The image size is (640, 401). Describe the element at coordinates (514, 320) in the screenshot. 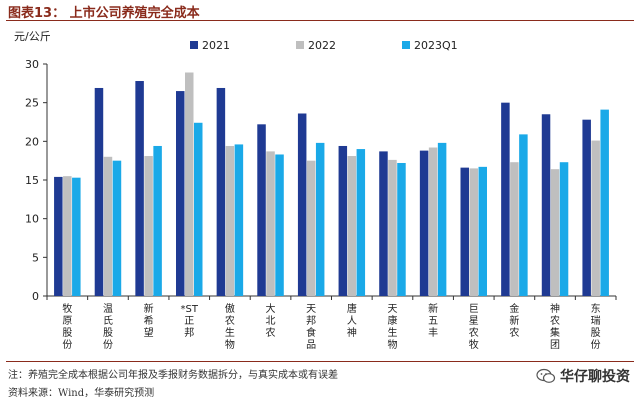

I see `x-tick-label: 金新农` at that location.